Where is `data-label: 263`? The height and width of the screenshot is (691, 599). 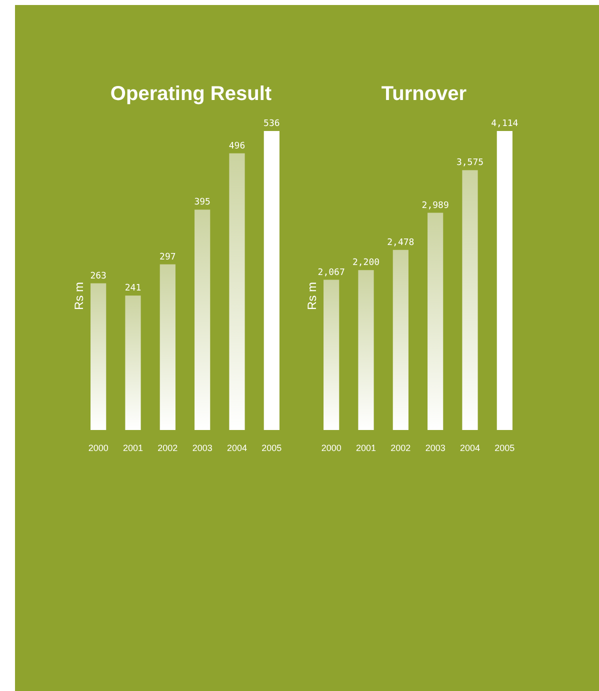
data-label: 263 is located at coordinates (98, 276).